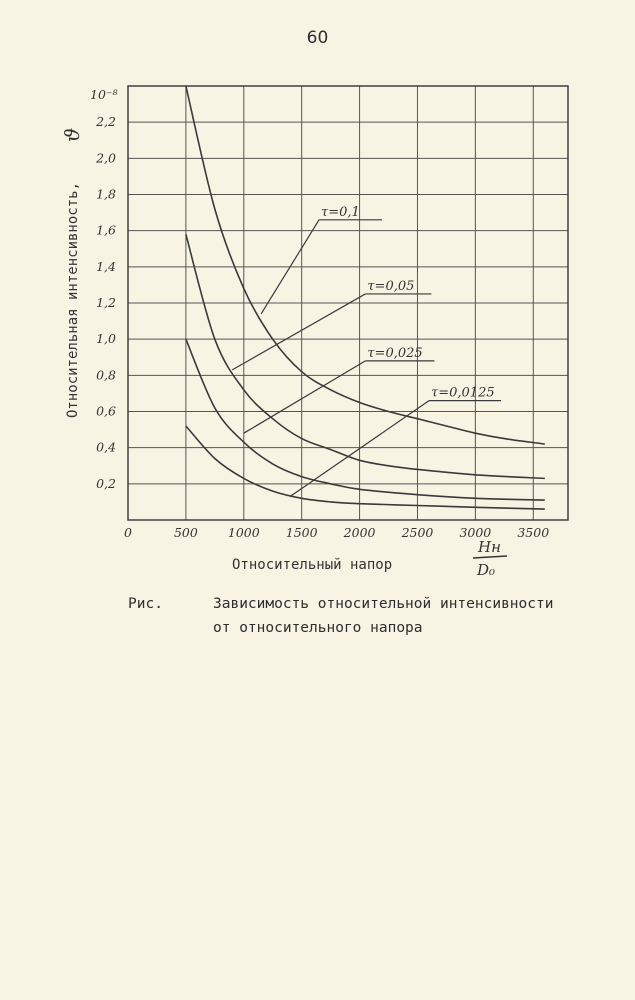 The height and width of the screenshot is (1000, 635). I want to click on curve-label: τ=0,1, so click(340, 212).